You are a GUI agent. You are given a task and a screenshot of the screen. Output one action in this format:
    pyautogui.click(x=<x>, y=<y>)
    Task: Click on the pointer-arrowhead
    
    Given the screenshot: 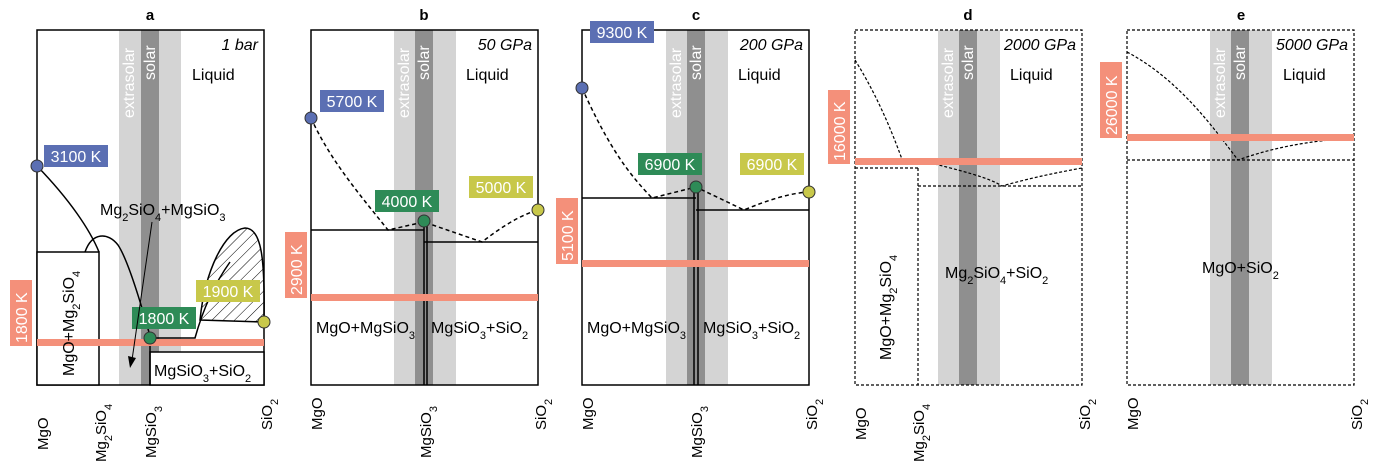 What is the action you would take?
    pyautogui.click(x=132, y=362)
    